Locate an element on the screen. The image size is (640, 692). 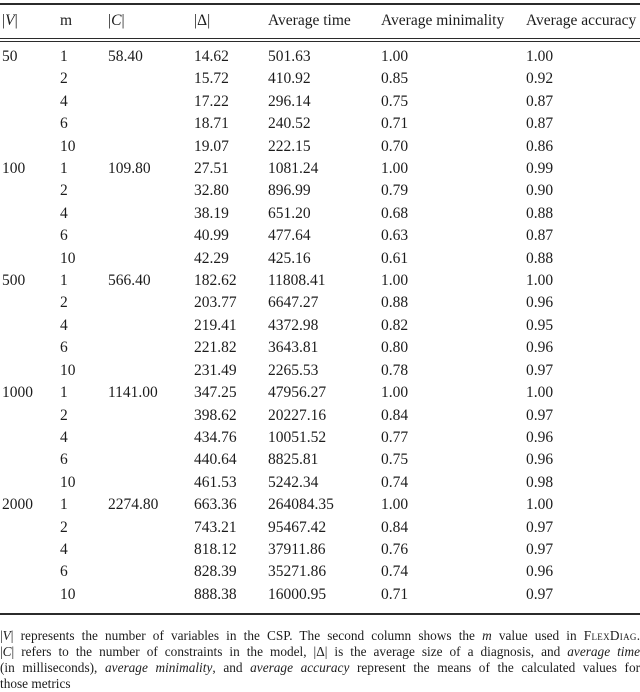
cell-time: 4372.98 is located at coordinates (293, 325).